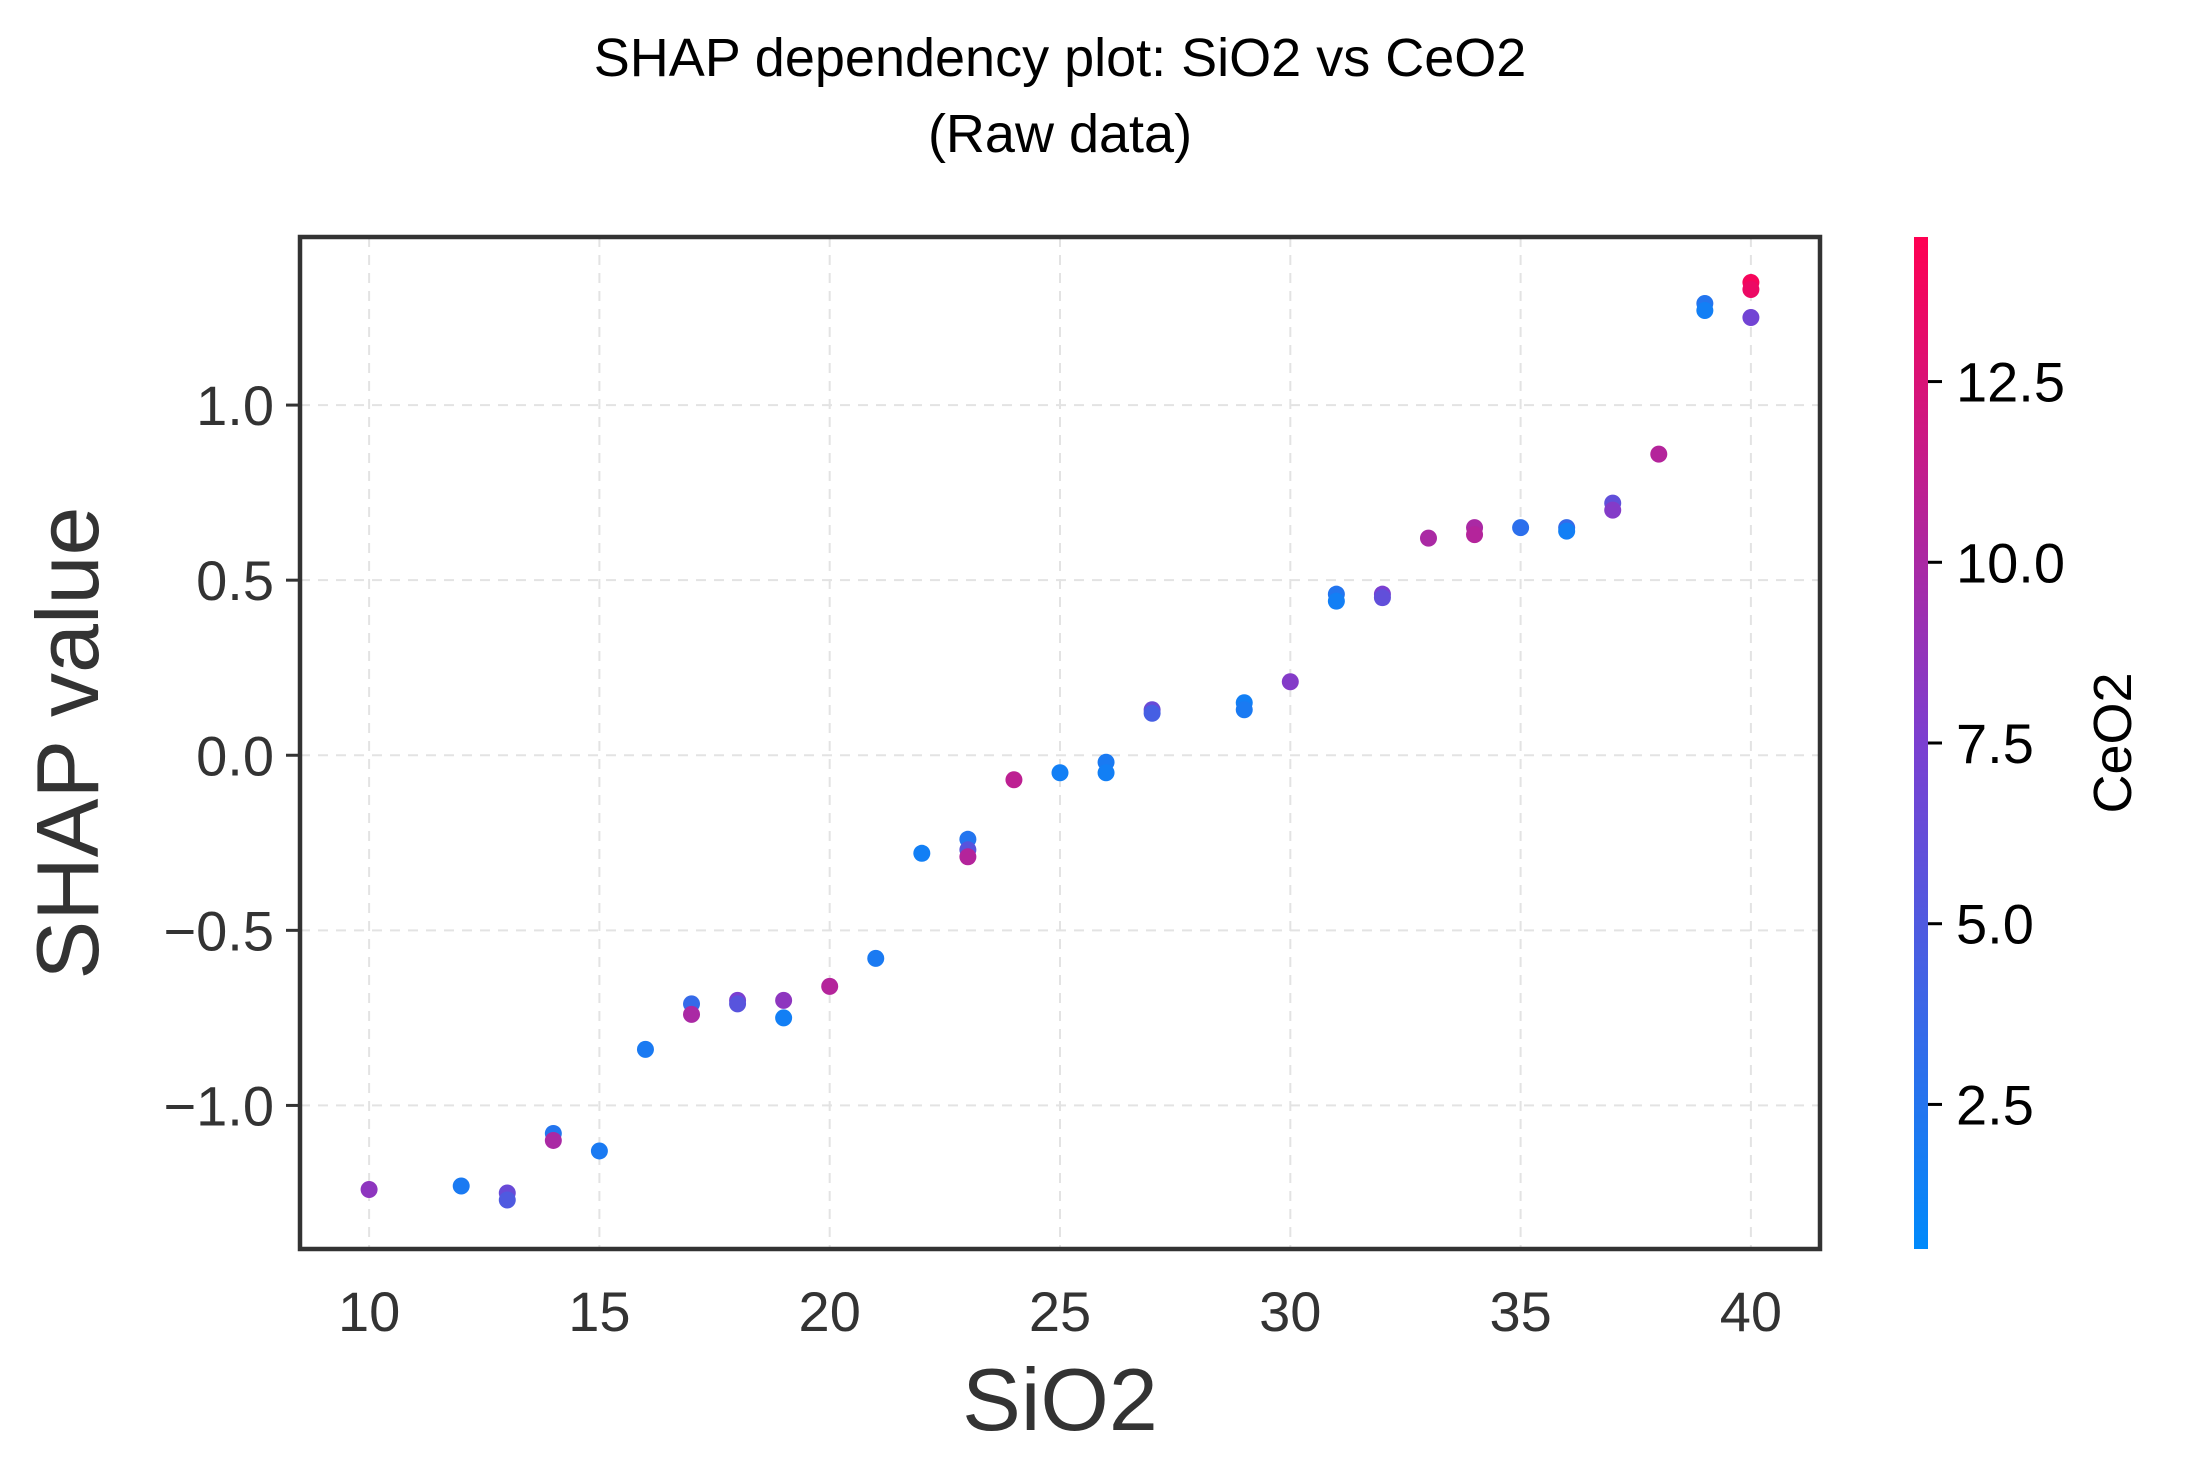 This screenshot has height=1476, width=2185. What do you see at coordinates (1995, 1104) in the screenshot?
I see `colorbar-tick-label: 2.5` at bounding box center [1995, 1104].